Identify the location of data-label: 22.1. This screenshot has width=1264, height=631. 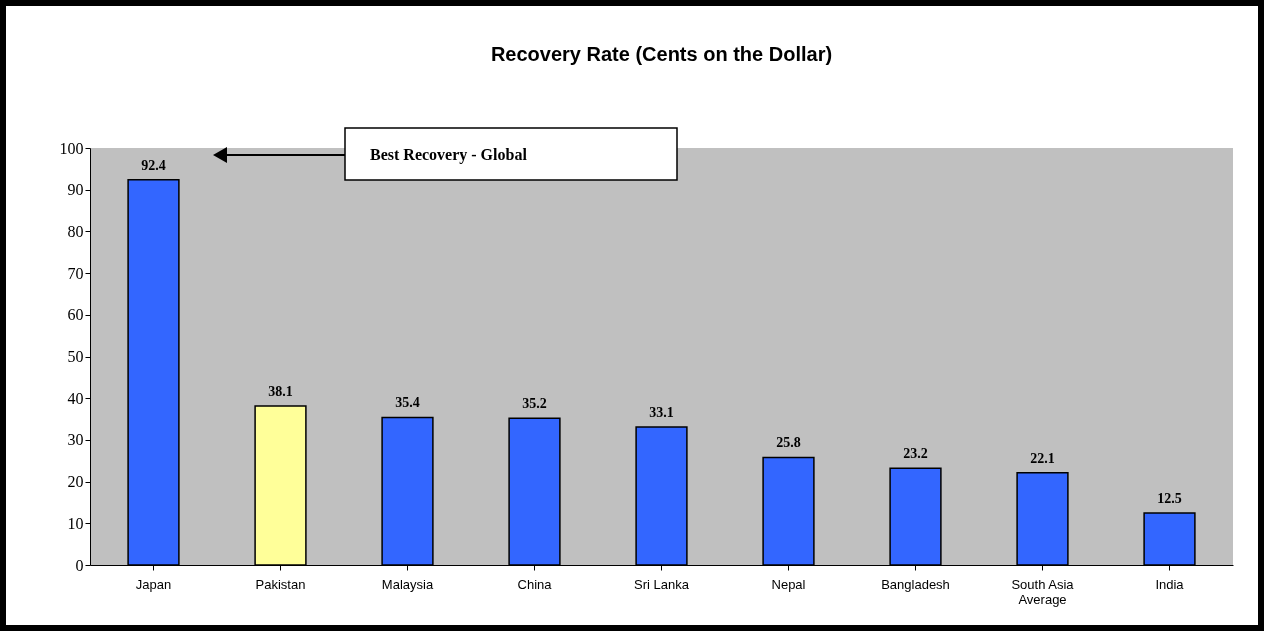
(1042, 458).